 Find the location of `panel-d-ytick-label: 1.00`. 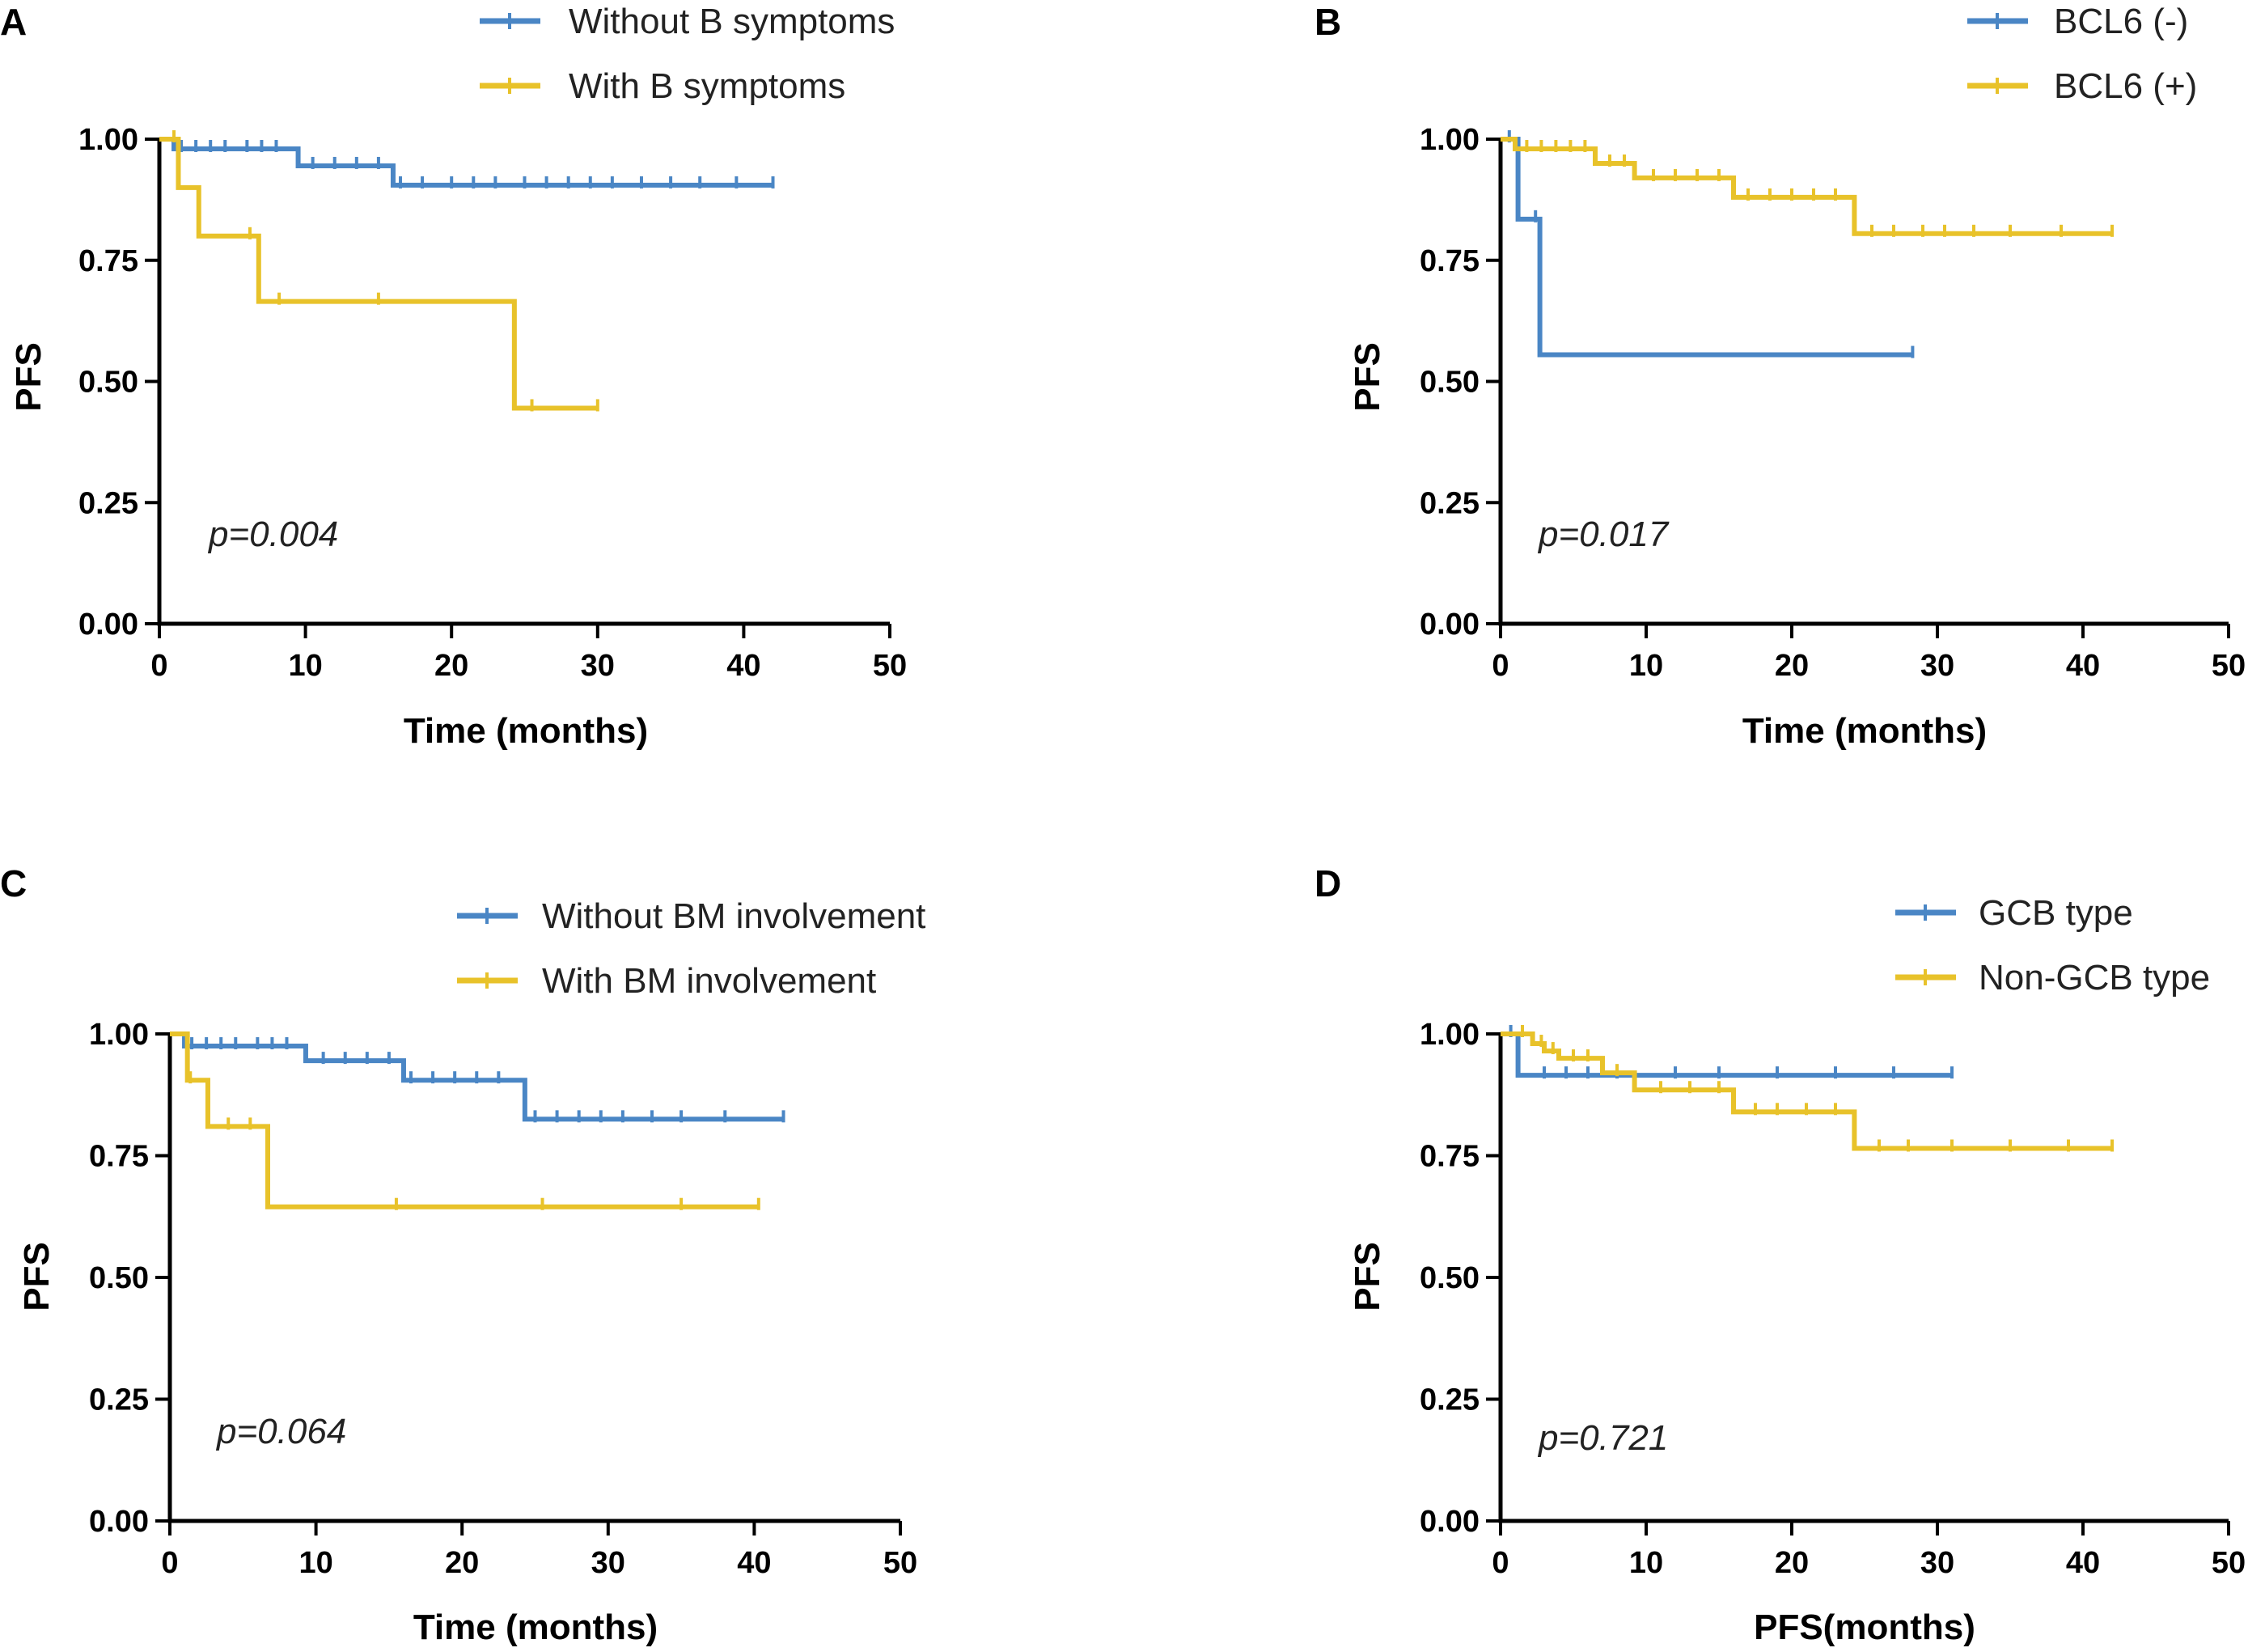

panel-d-ytick-label: 1.00 is located at coordinates (1450, 1035).